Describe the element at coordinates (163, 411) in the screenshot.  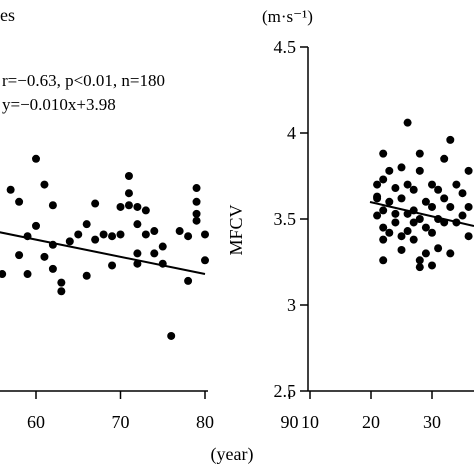
I see `left-x-ticks: 60 70 80 90` at that location.